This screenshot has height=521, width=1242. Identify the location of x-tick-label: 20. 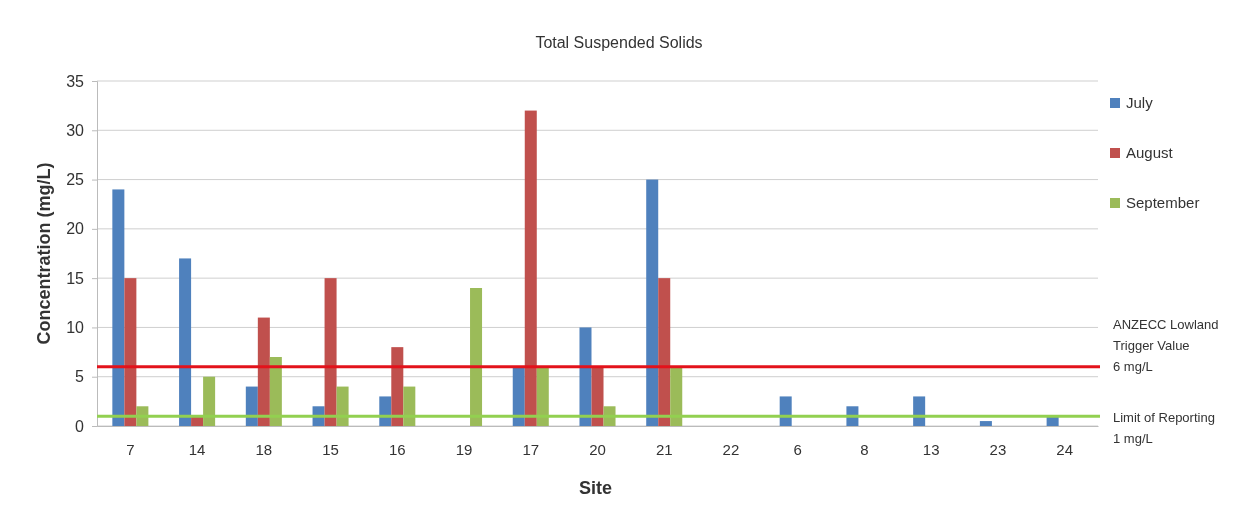
(597, 449).